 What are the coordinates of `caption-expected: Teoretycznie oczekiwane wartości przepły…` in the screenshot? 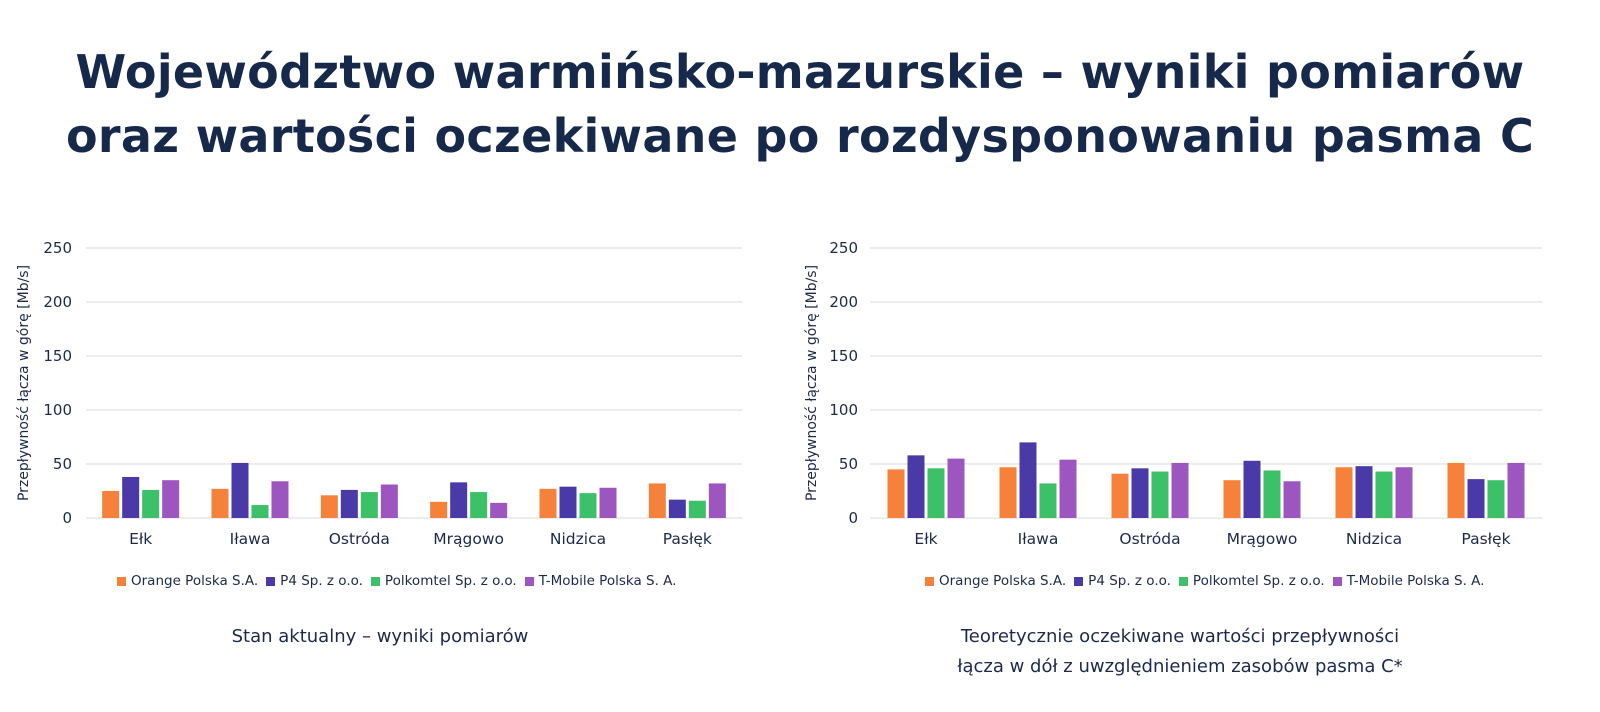 It's located at (1180, 652).